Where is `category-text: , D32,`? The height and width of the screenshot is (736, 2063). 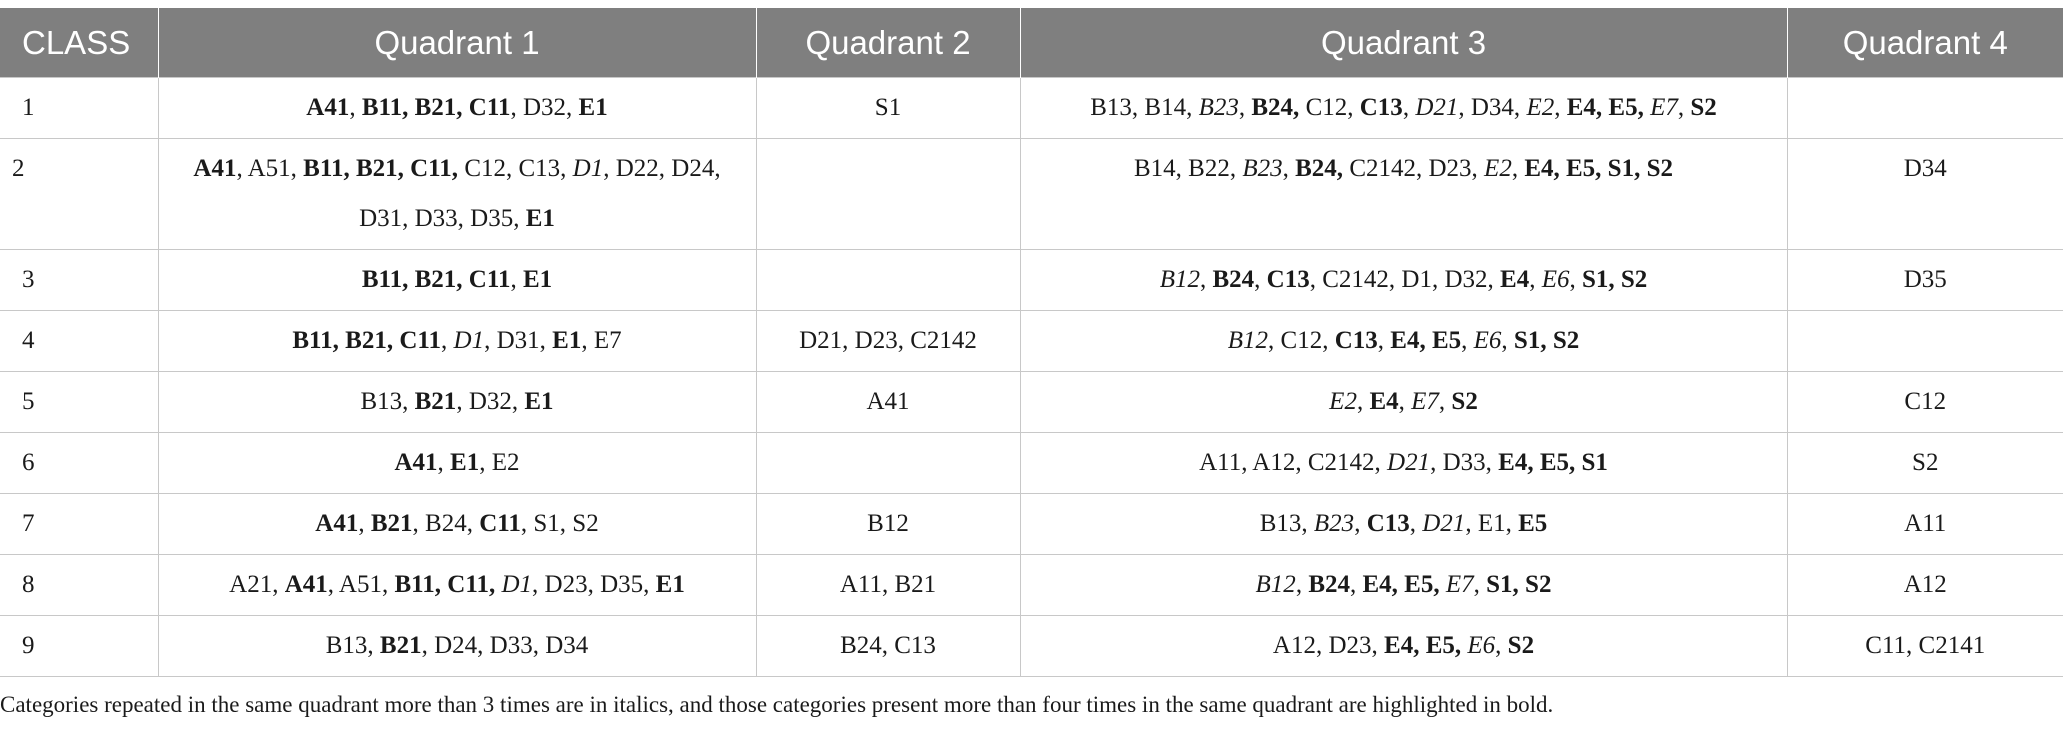
category-text: , D32, is located at coordinates (490, 401).